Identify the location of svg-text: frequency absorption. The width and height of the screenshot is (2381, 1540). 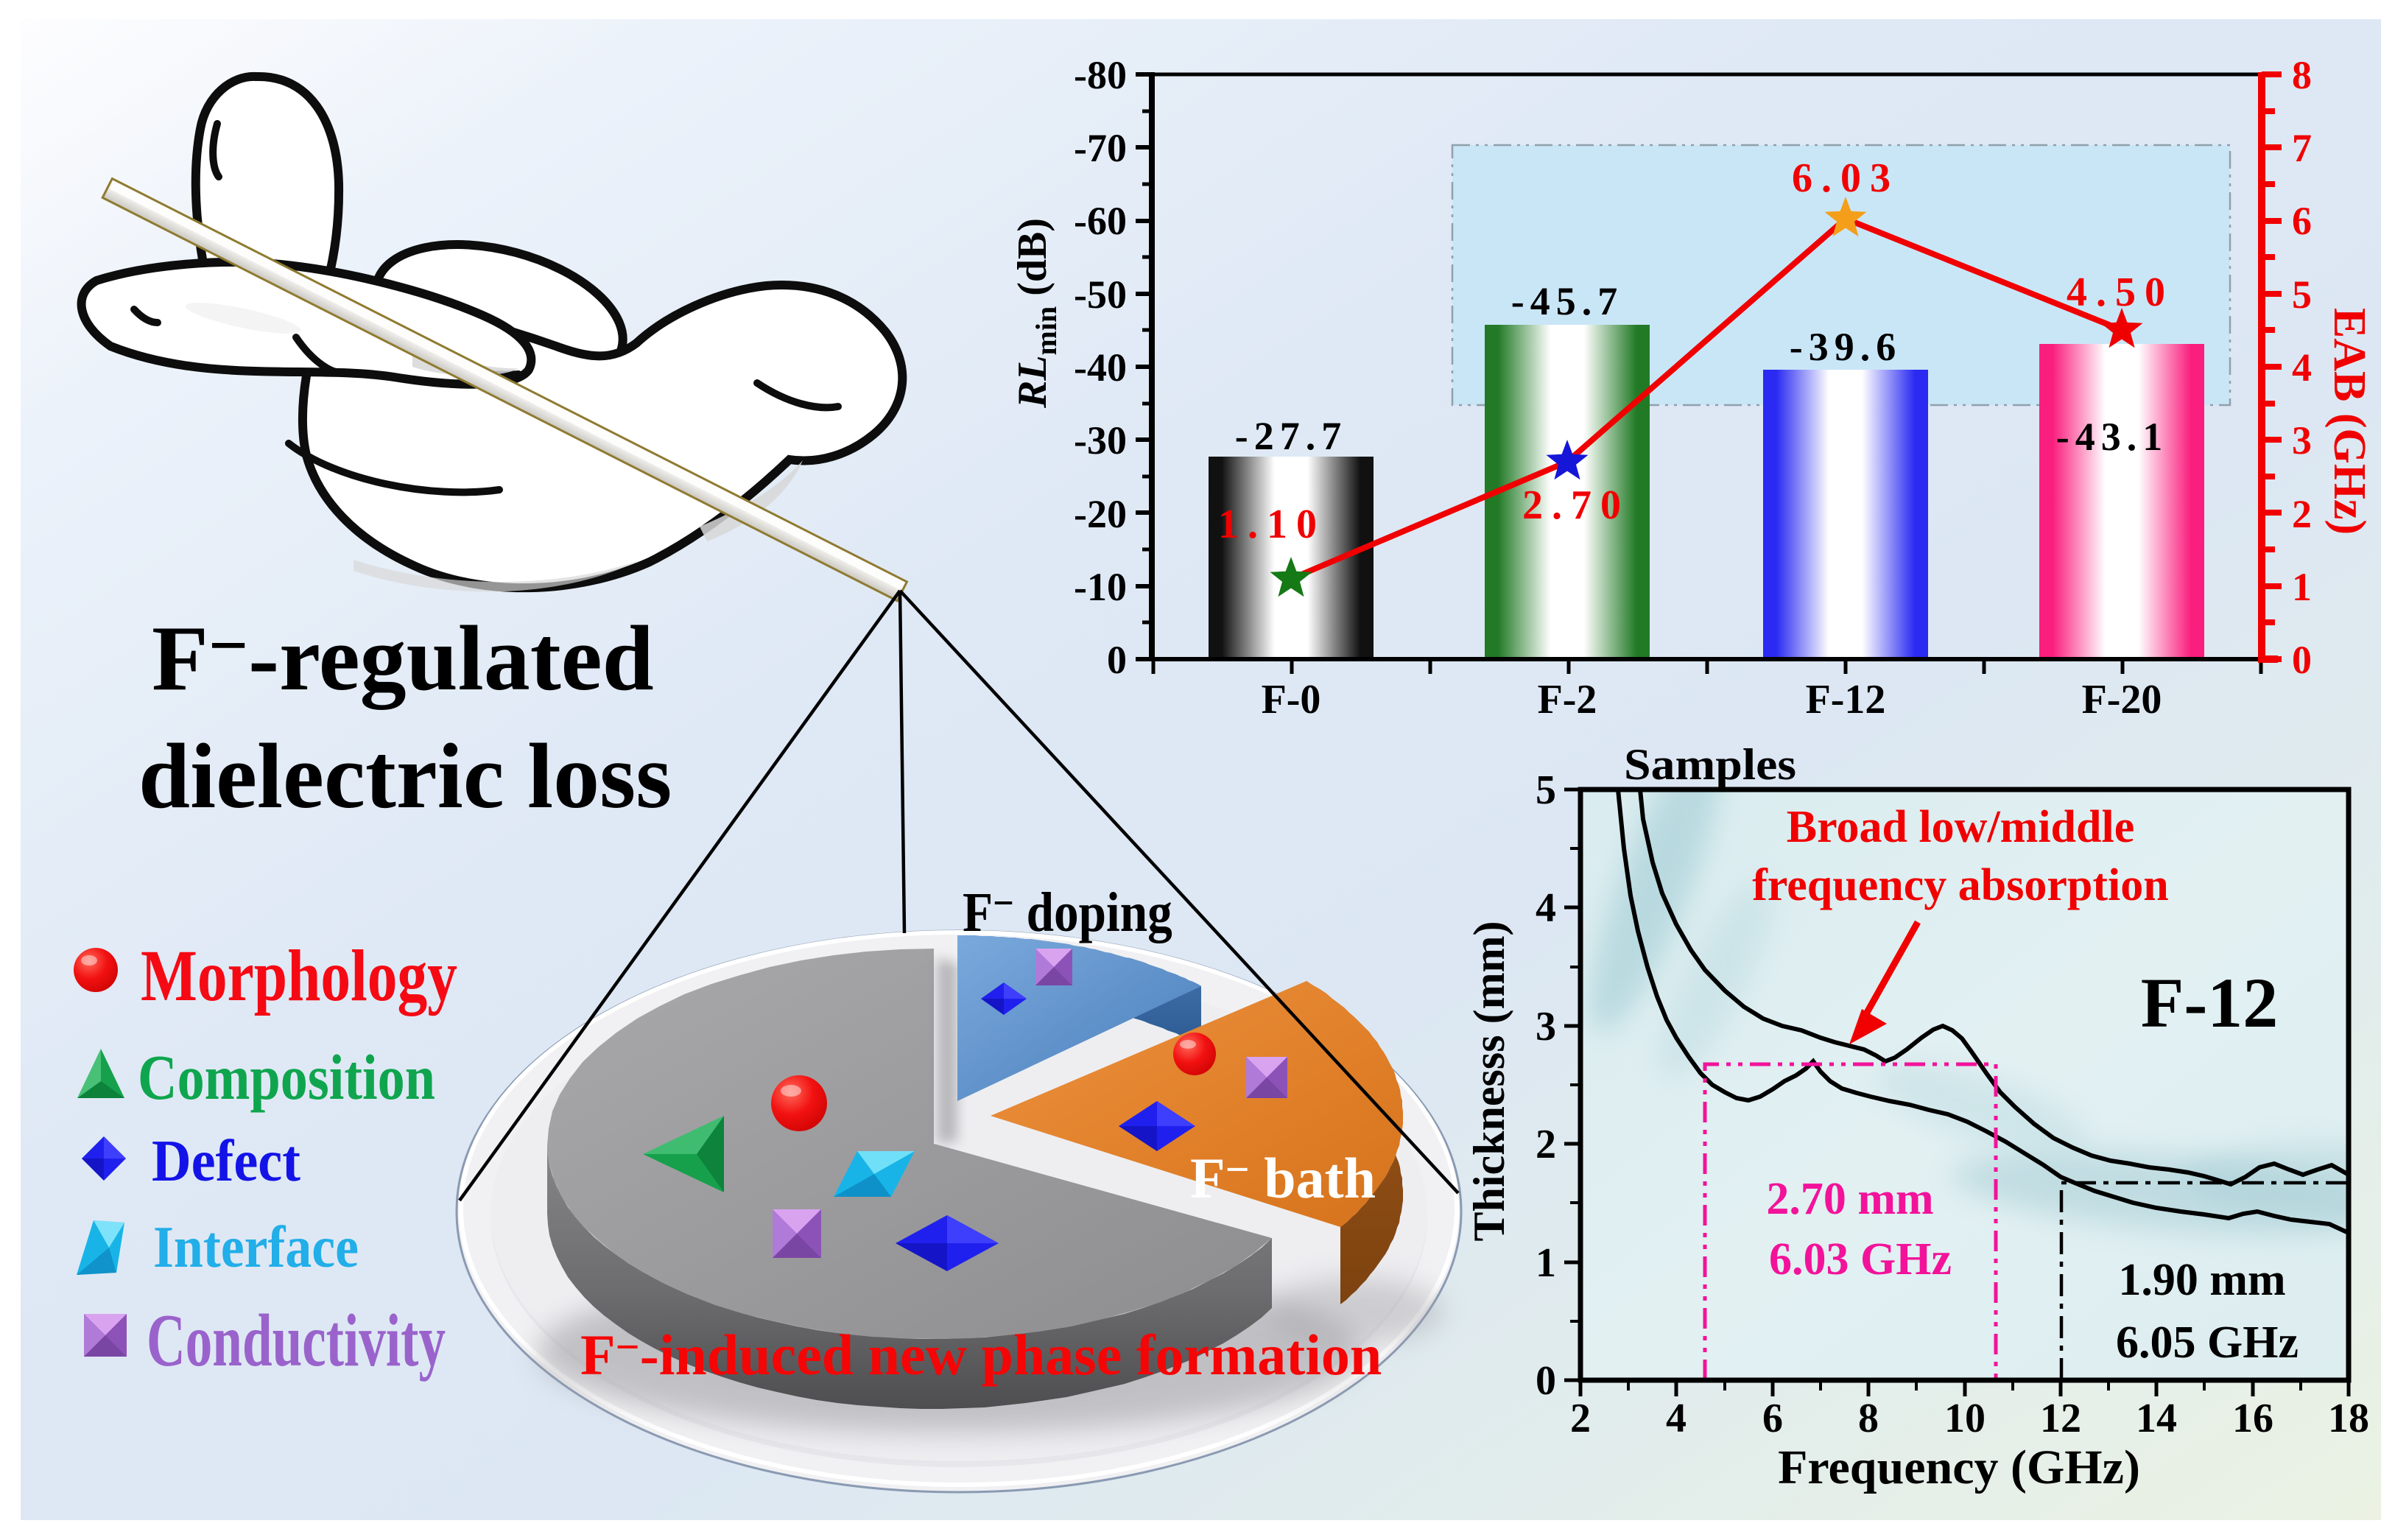
(1961, 885).